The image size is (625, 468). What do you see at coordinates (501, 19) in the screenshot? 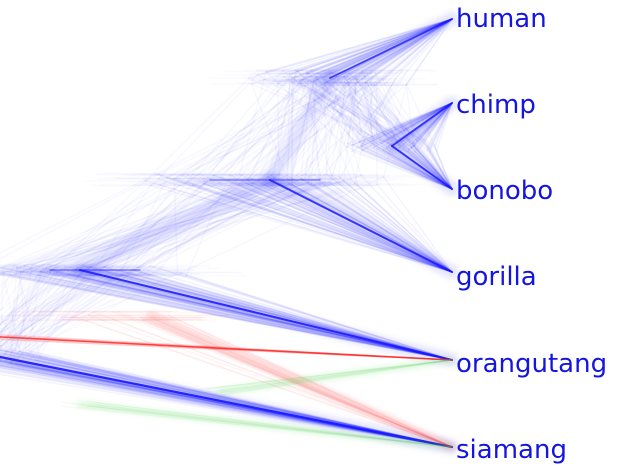
I see `label-human: human` at bounding box center [501, 19].